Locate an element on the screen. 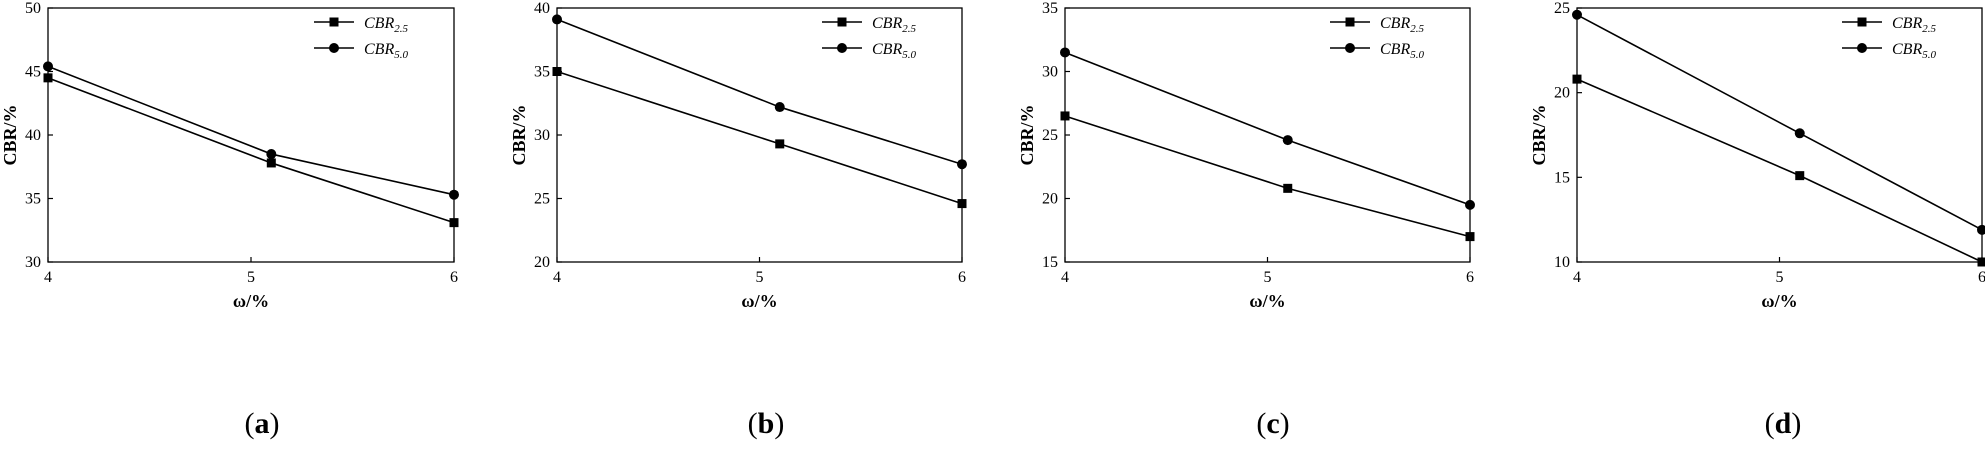 The width and height of the screenshot is (1985, 458). panel-label-letter: a is located at coordinates (262, 423).